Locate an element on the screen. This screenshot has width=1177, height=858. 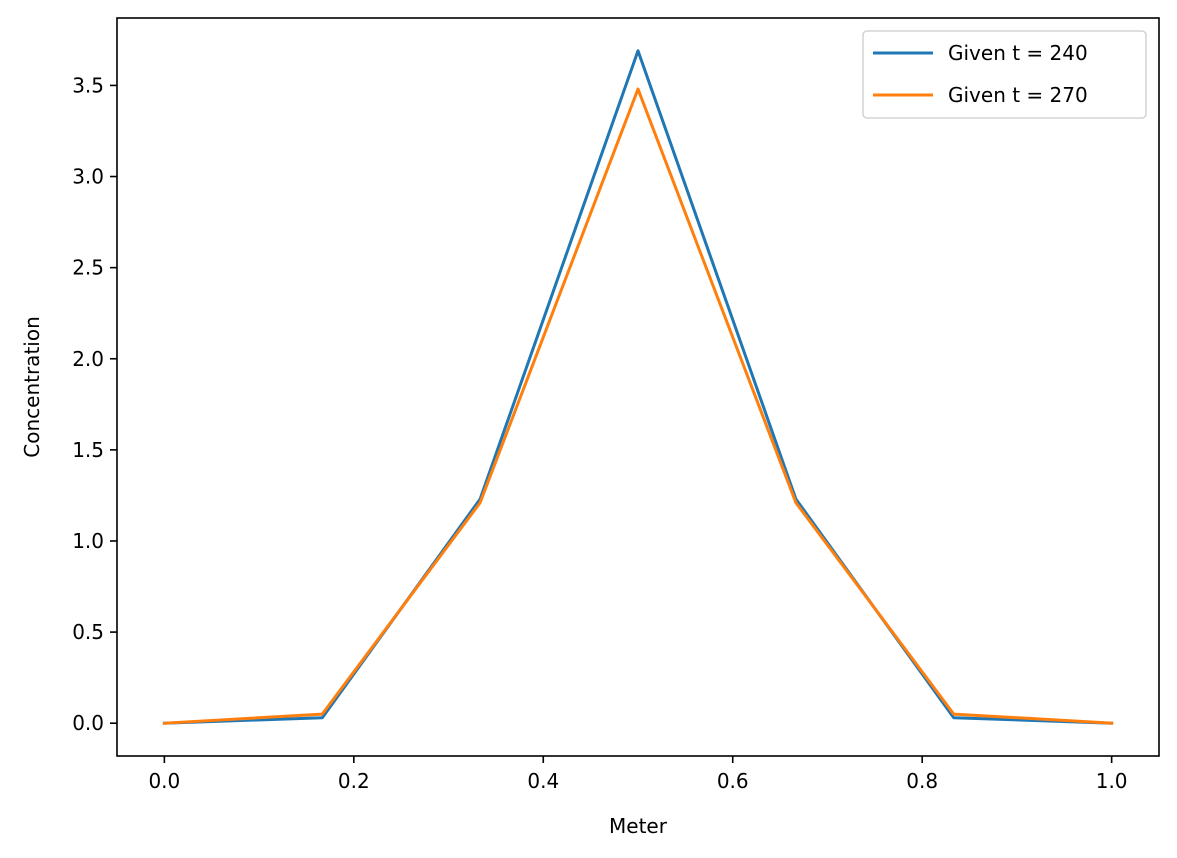
y-tick-label: 2.5 is located at coordinates (88, 268).